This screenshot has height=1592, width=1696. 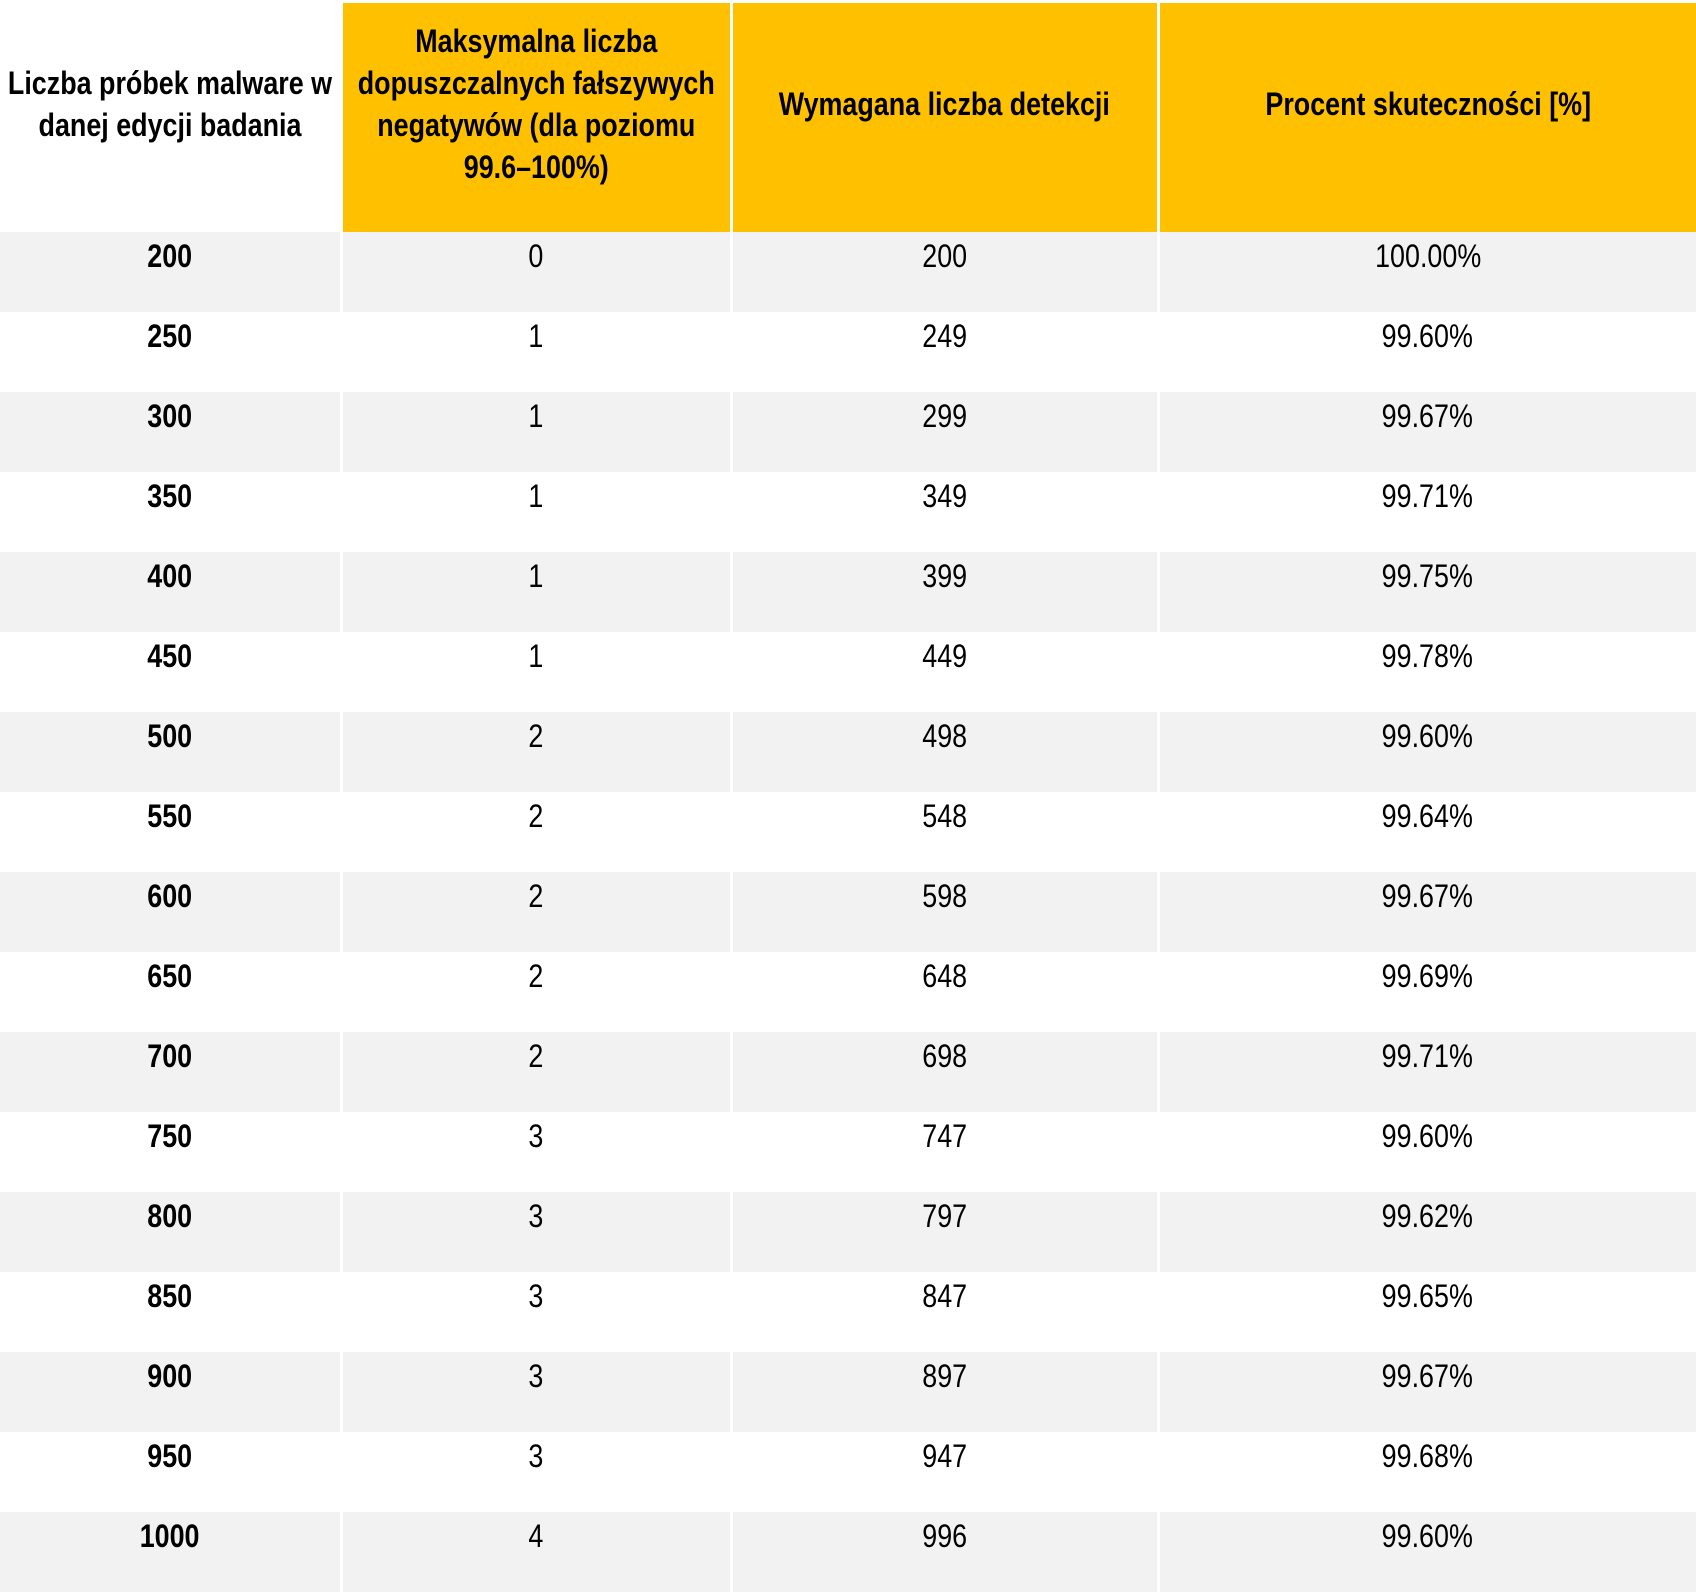 I want to click on cell-value: 500, so click(x=170, y=736).